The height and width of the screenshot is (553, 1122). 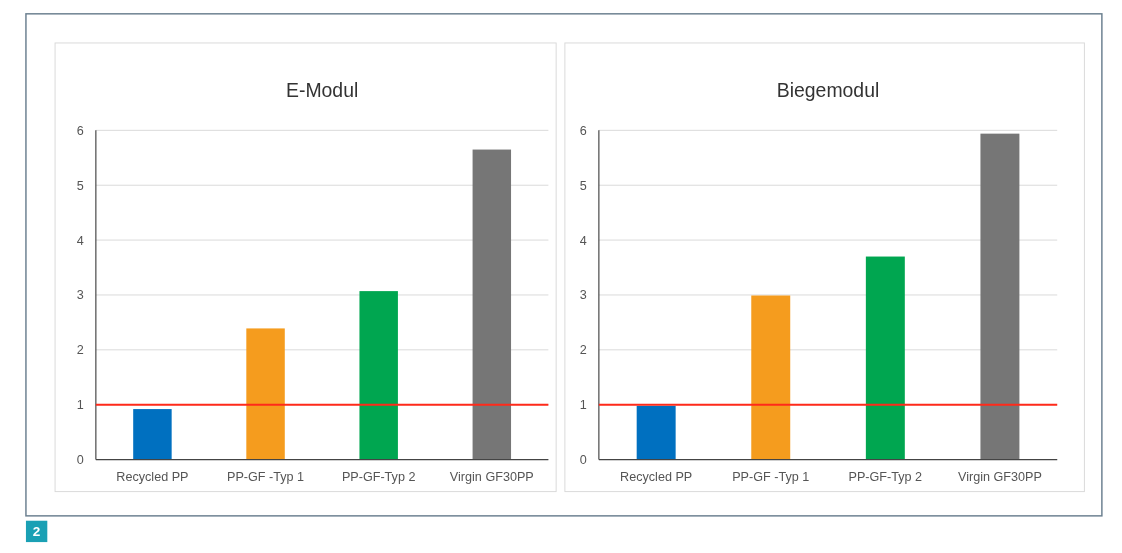 I want to click on chart-title: E-Modul, so click(x=322, y=90).